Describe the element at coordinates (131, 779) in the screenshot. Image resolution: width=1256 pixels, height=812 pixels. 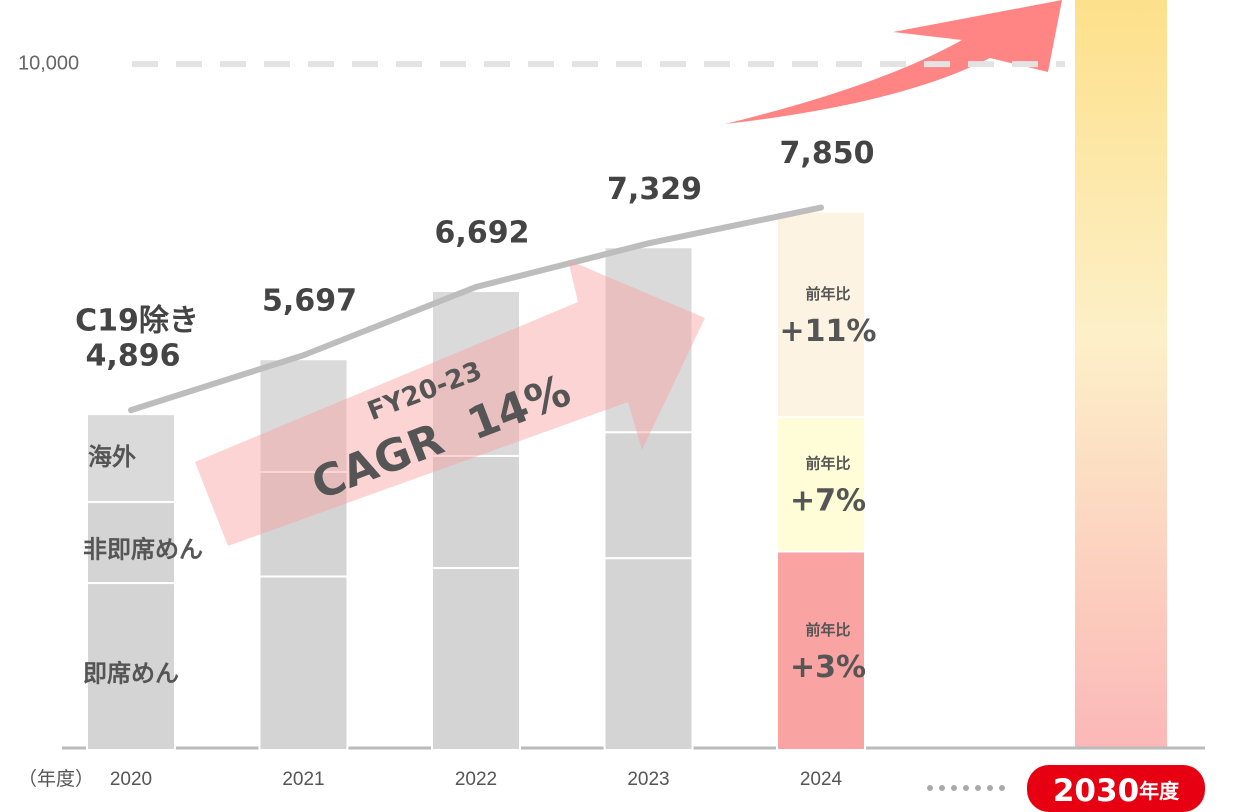
I see `x-tick-label: 2020` at that location.